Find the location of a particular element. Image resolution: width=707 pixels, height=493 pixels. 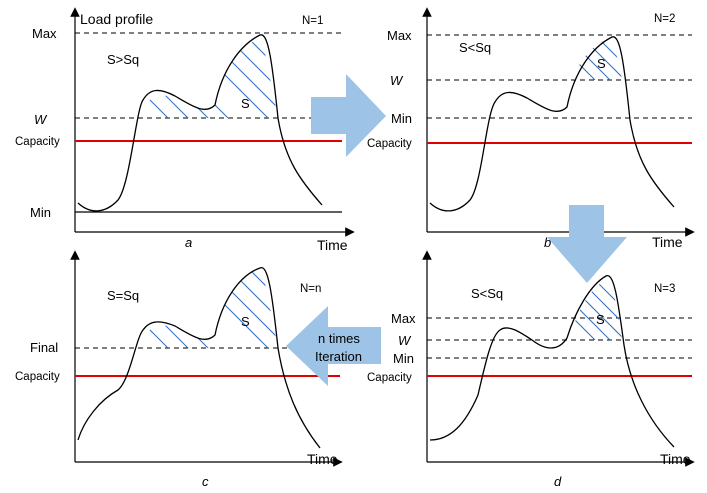

iteration-arrow-line1: n times is located at coordinates (339, 338).